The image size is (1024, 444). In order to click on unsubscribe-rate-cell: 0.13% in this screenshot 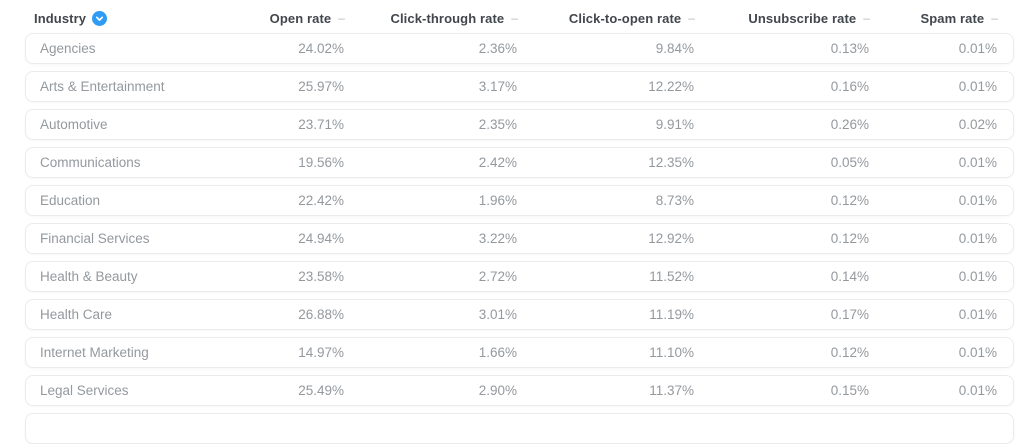, I will do `click(849, 48)`.